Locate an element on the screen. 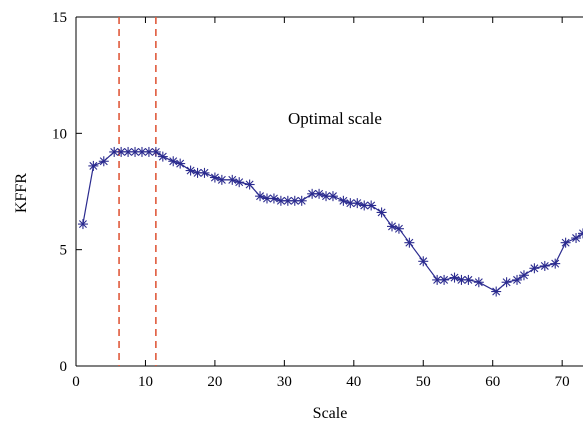 The height and width of the screenshot is (428, 583). annotation-optimal-scale: Optimal scale is located at coordinates (335, 118).